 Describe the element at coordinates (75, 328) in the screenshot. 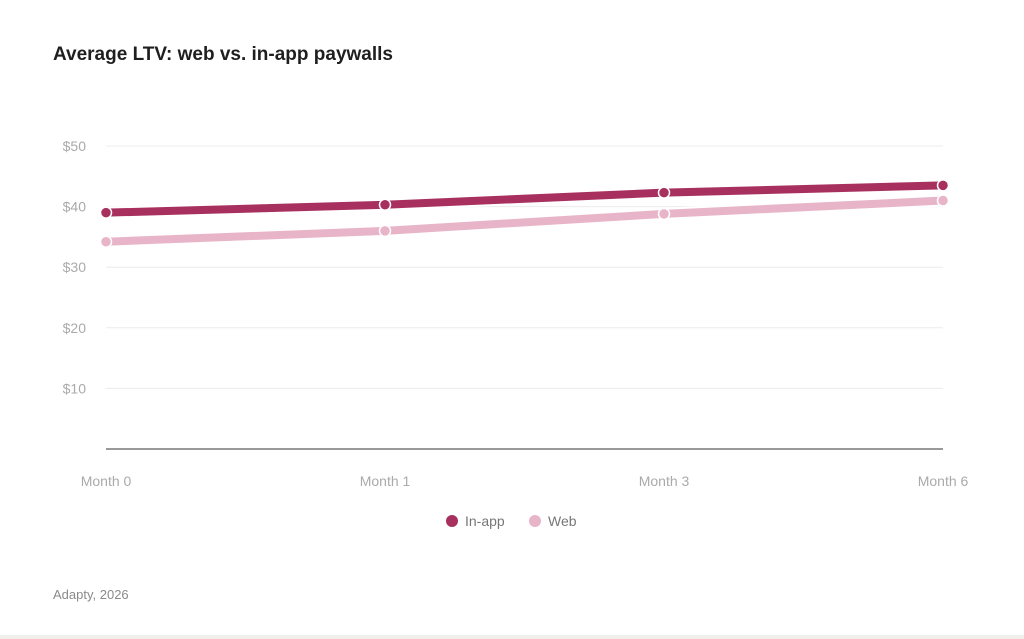

I see `y-tick-label: $20` at that location.